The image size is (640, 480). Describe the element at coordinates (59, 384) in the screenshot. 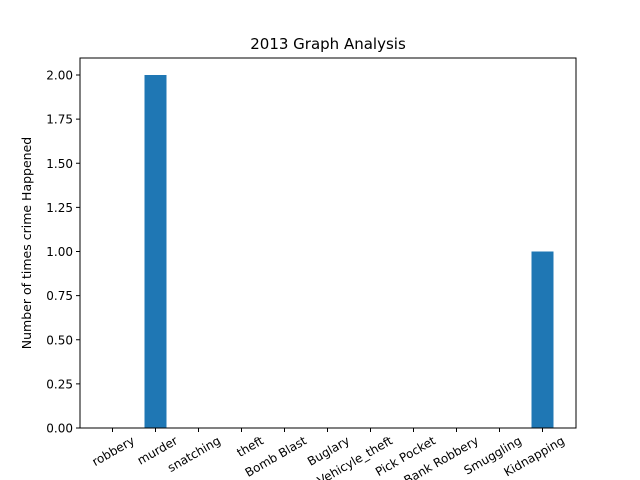

I see `y-tick-label: 0.25` at that location.